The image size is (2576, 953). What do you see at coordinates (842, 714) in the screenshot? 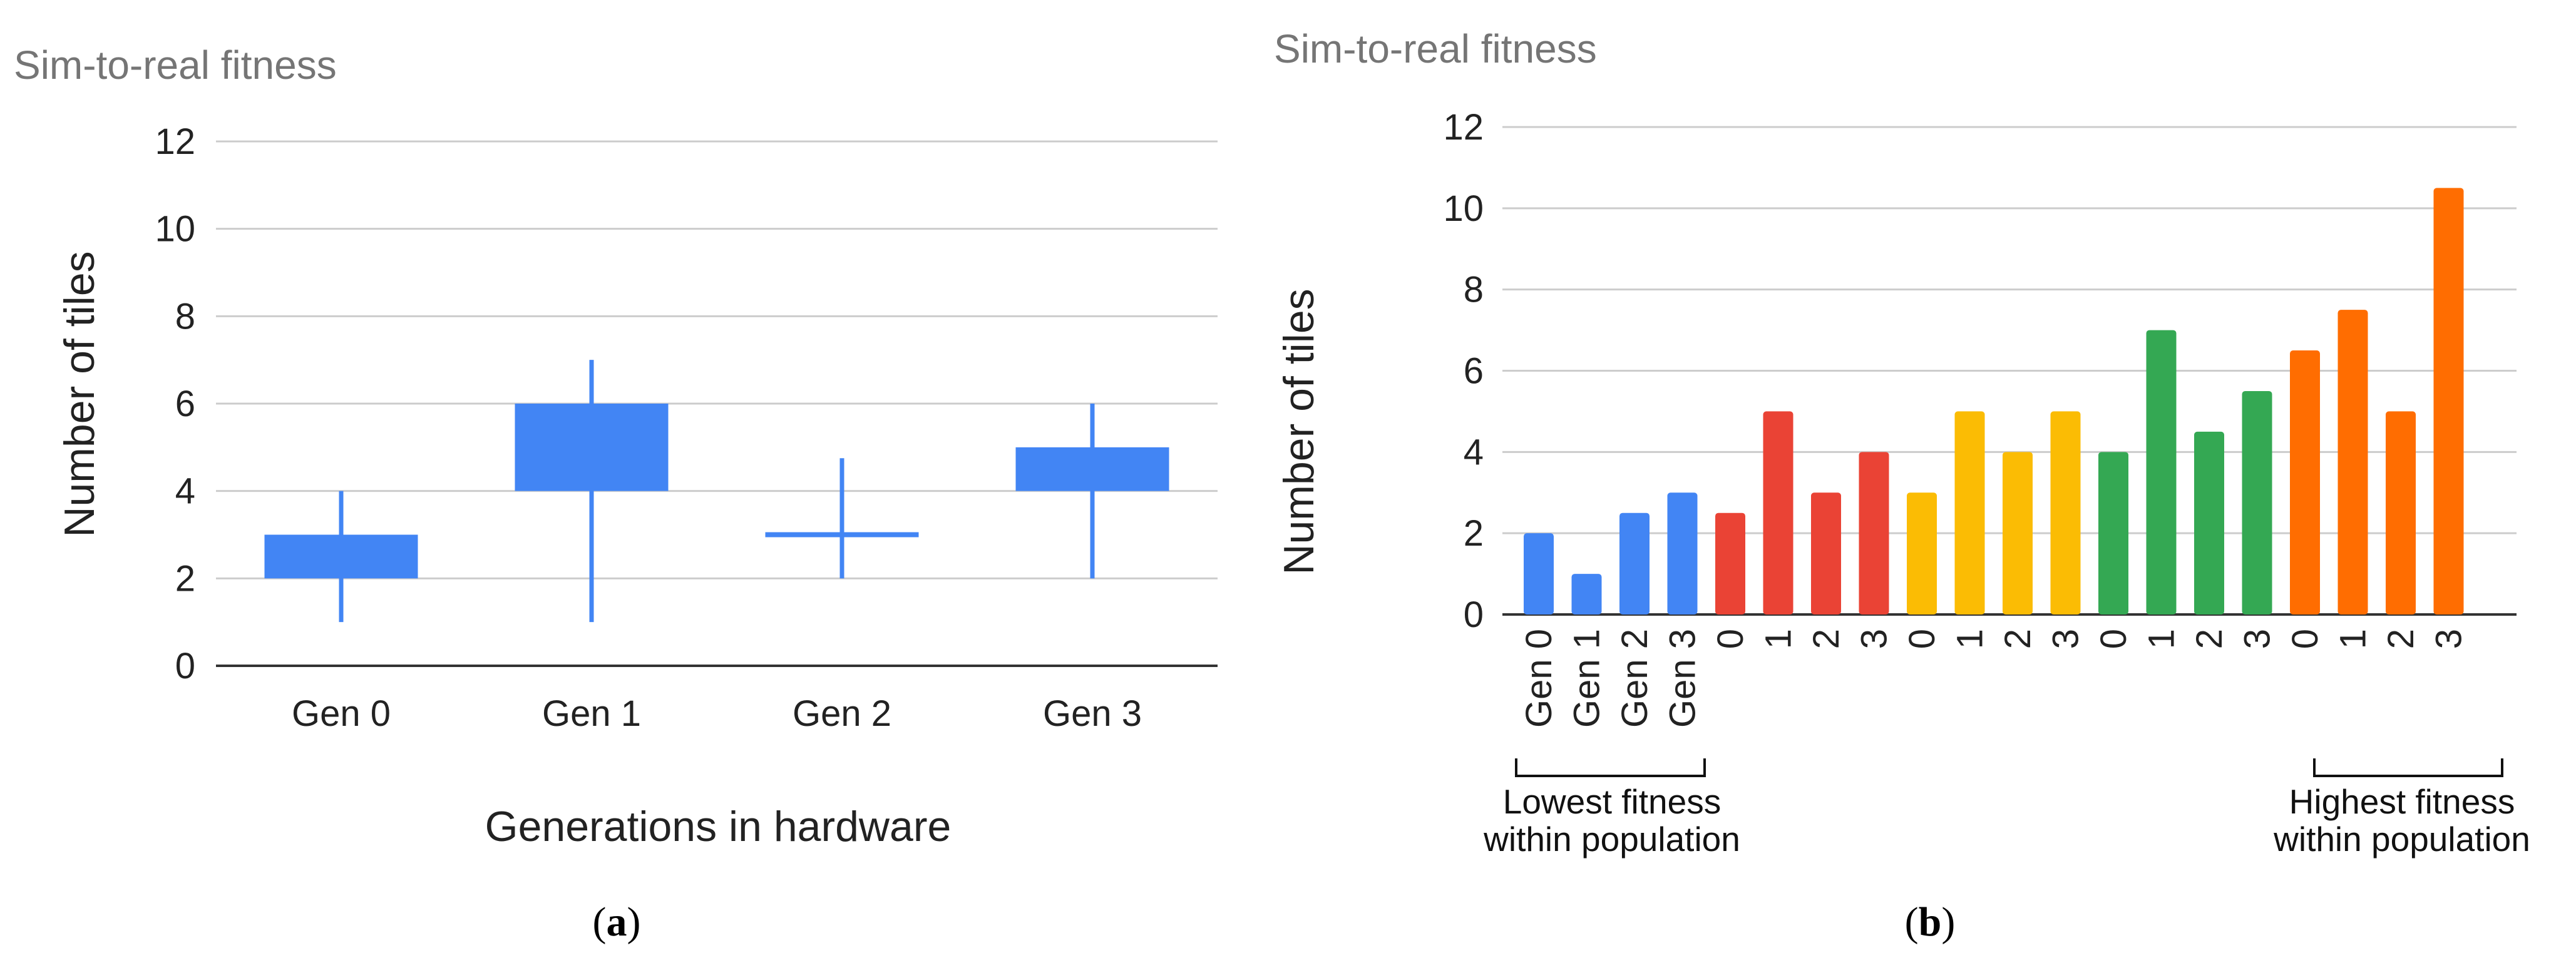
I see `chart-a-x-tick: Gen 2` at bounding box center [842, 714].